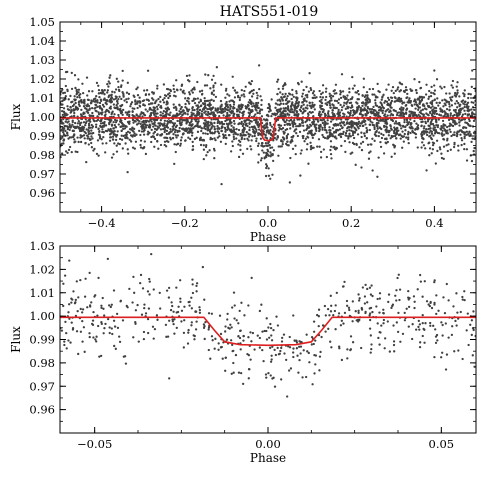 The height and width of the screenshot is (491, 491). I want to click on x-tick-label: −0.2, so click(185, 223).